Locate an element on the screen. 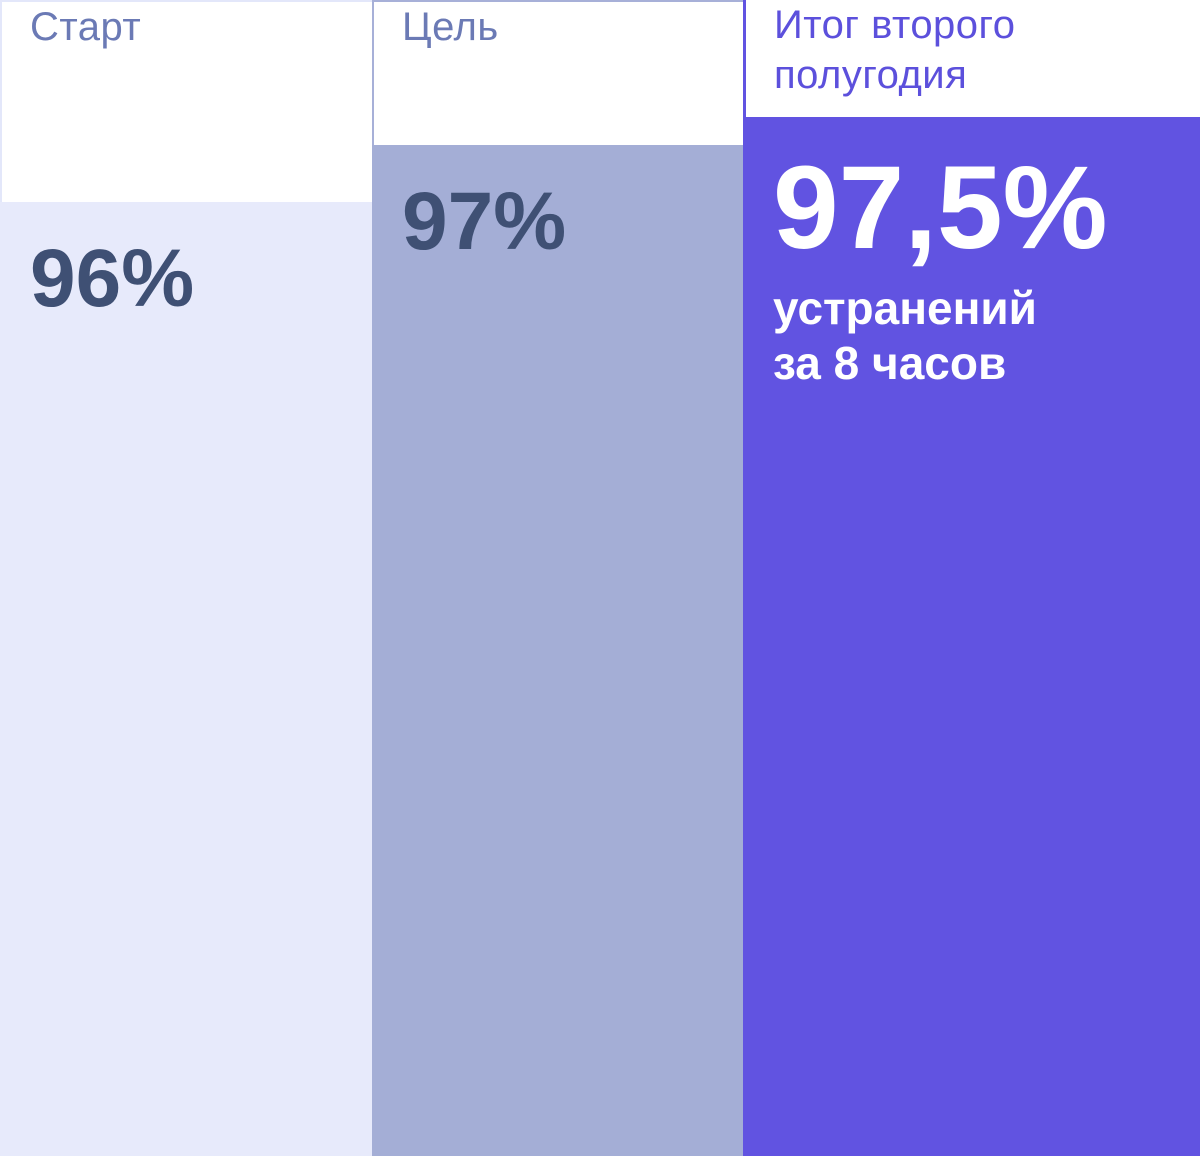  bar-result-sublabel: устранений за 8 часов is located at coordinates (905, 335).